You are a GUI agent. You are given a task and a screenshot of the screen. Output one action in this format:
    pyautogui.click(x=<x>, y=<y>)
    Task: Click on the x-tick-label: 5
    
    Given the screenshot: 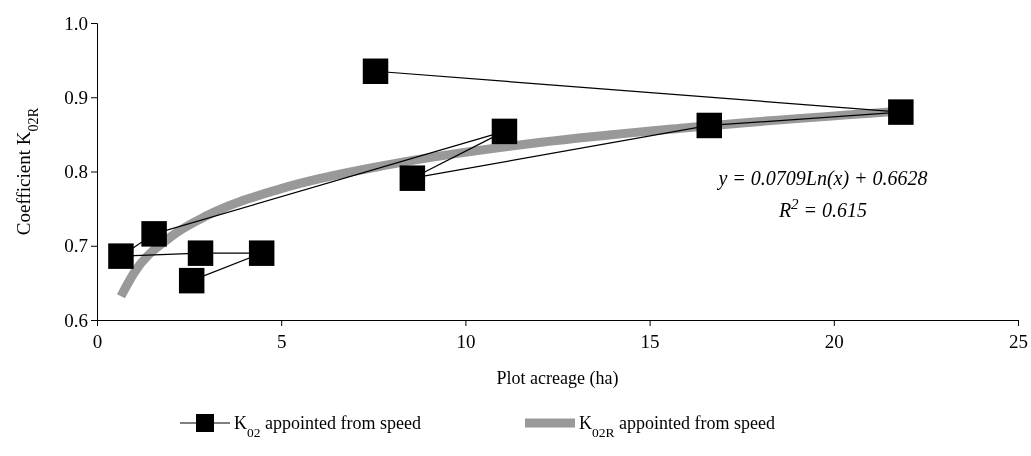 What is the action you would take?
    pyautogui.click(x=281, y=341)
    